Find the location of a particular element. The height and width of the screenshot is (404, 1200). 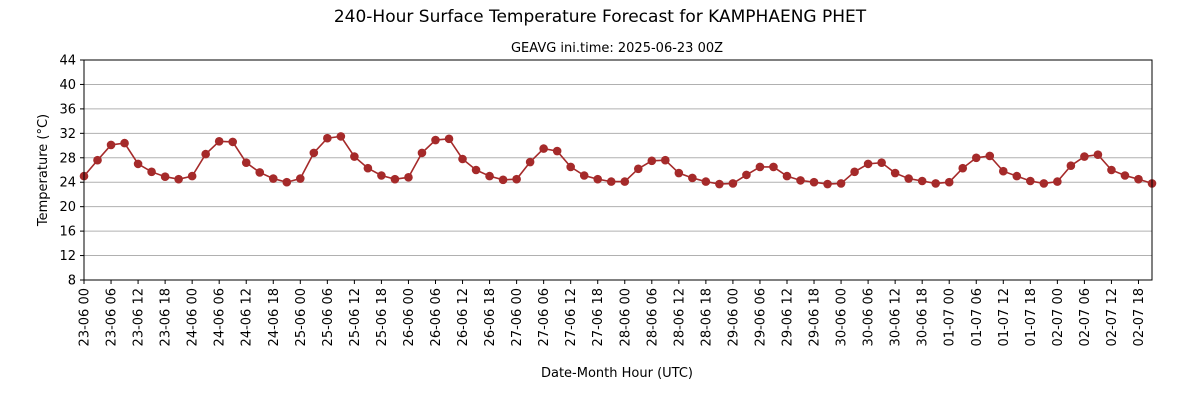

x-tick-label: 27-06 00 is located at coordinates (517, 317).